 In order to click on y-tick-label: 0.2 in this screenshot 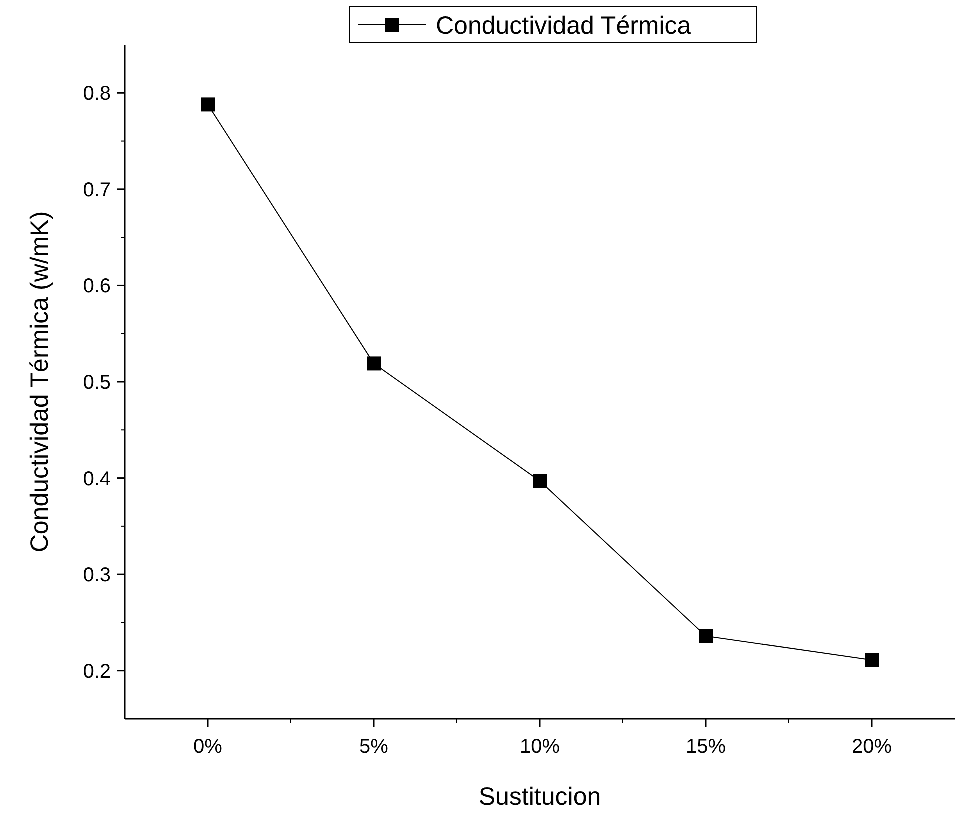, I will do `click(97, 671)`.